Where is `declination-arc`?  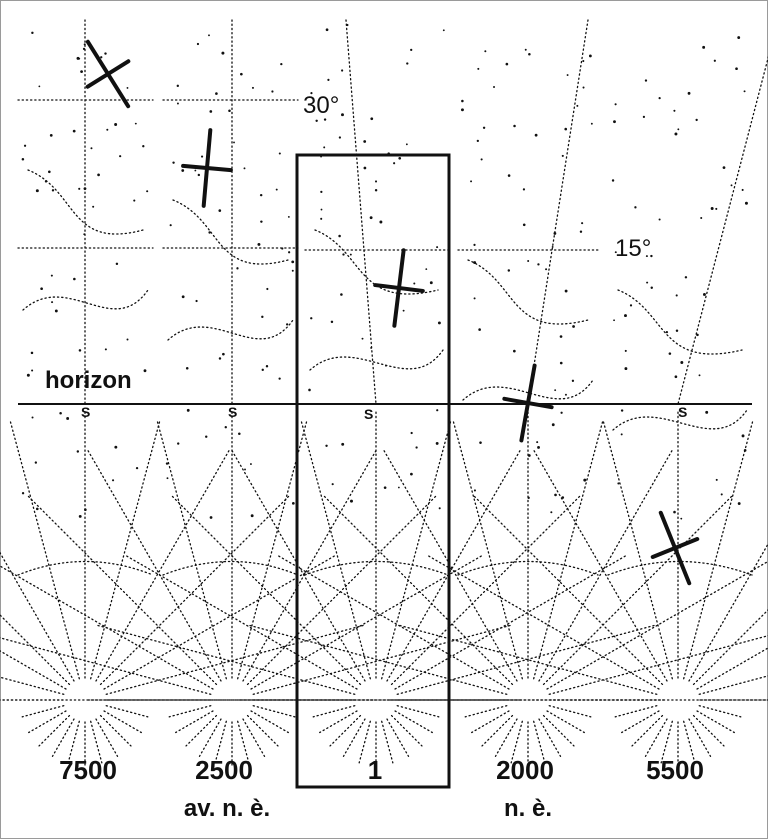 declination-arc is located at coordinates (230, 569).